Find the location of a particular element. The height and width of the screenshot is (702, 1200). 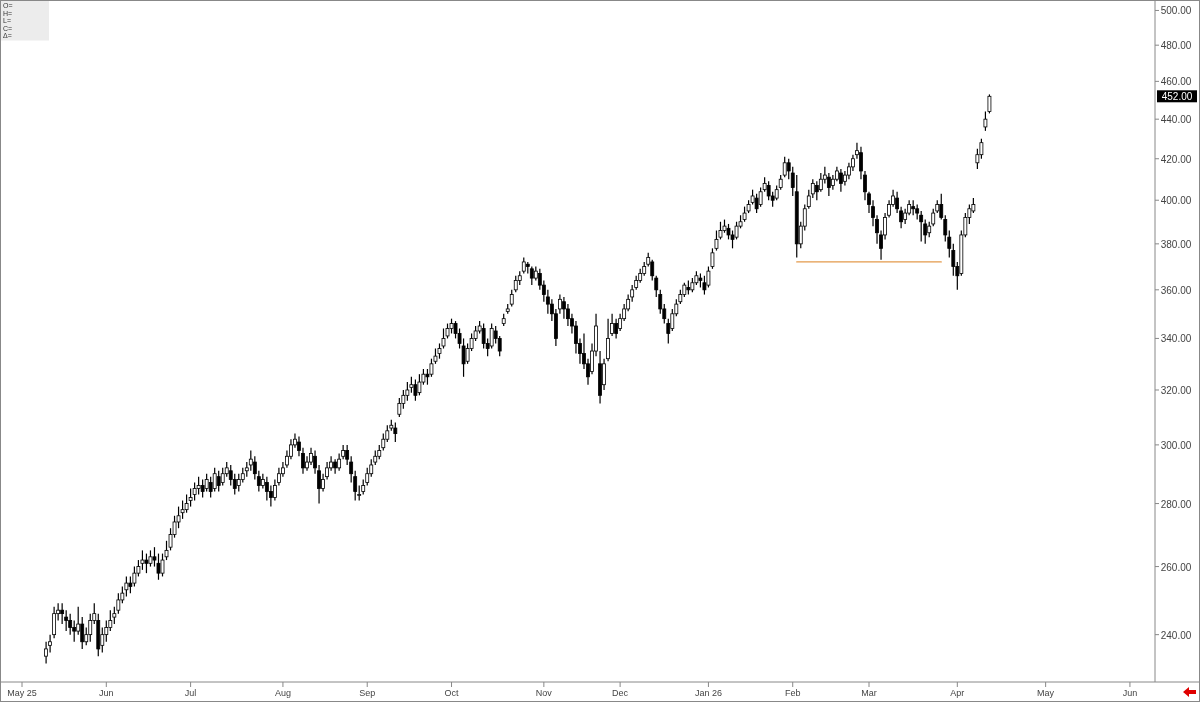

y-tick-label: 340.00 is located at coordinates (1176, 339).